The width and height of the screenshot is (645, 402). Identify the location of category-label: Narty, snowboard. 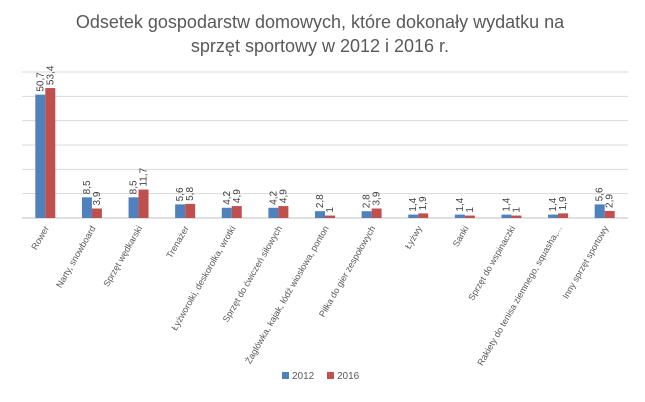
(76, 257).